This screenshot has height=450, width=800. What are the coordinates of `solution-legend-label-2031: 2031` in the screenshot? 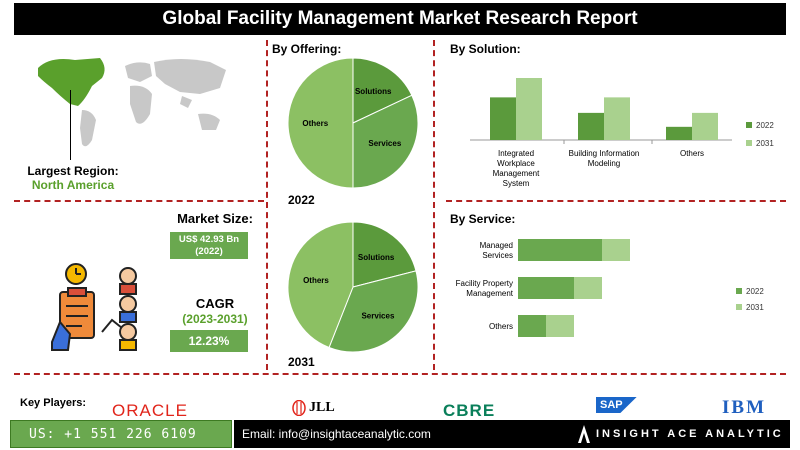 It's located at (765, 143).